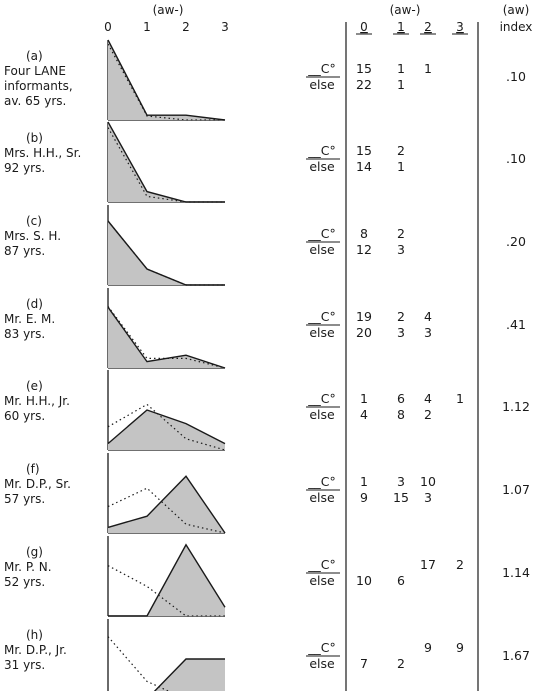 The image size is (548, 691). Describe the element at coordinates (428, 27) in the screenshot. I see `table-column-header: 2` at that location.